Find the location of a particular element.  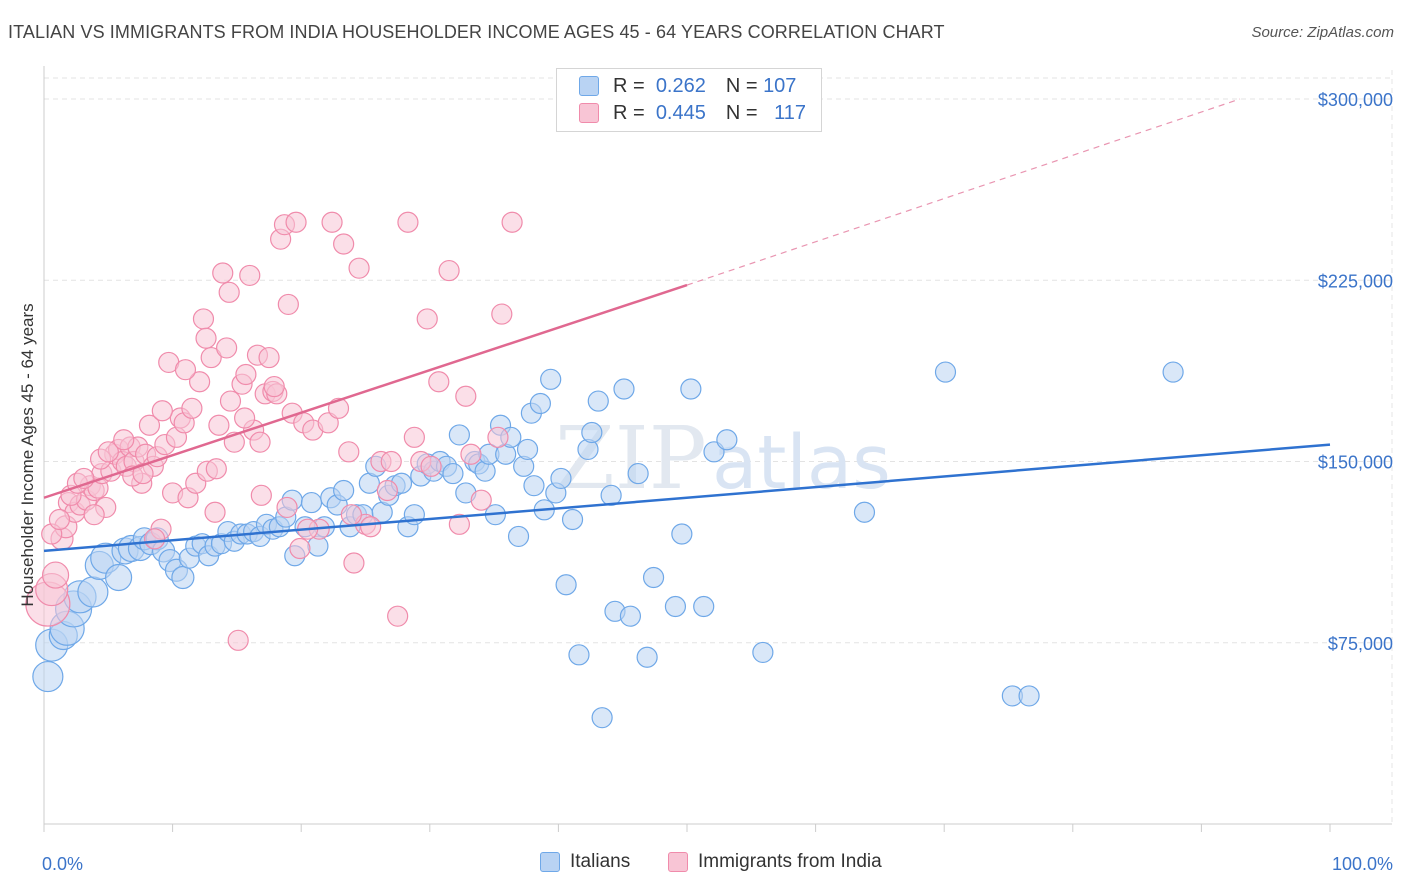

trend-extension-india is located at coordinates (963, 192).